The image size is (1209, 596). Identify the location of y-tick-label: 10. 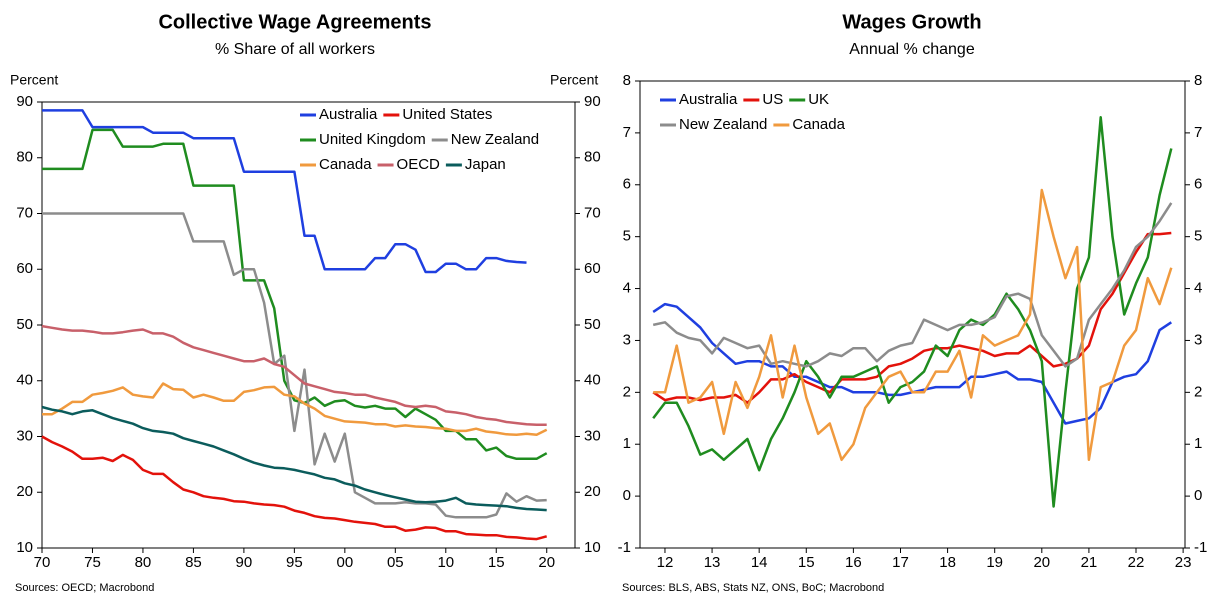
(24, 547).